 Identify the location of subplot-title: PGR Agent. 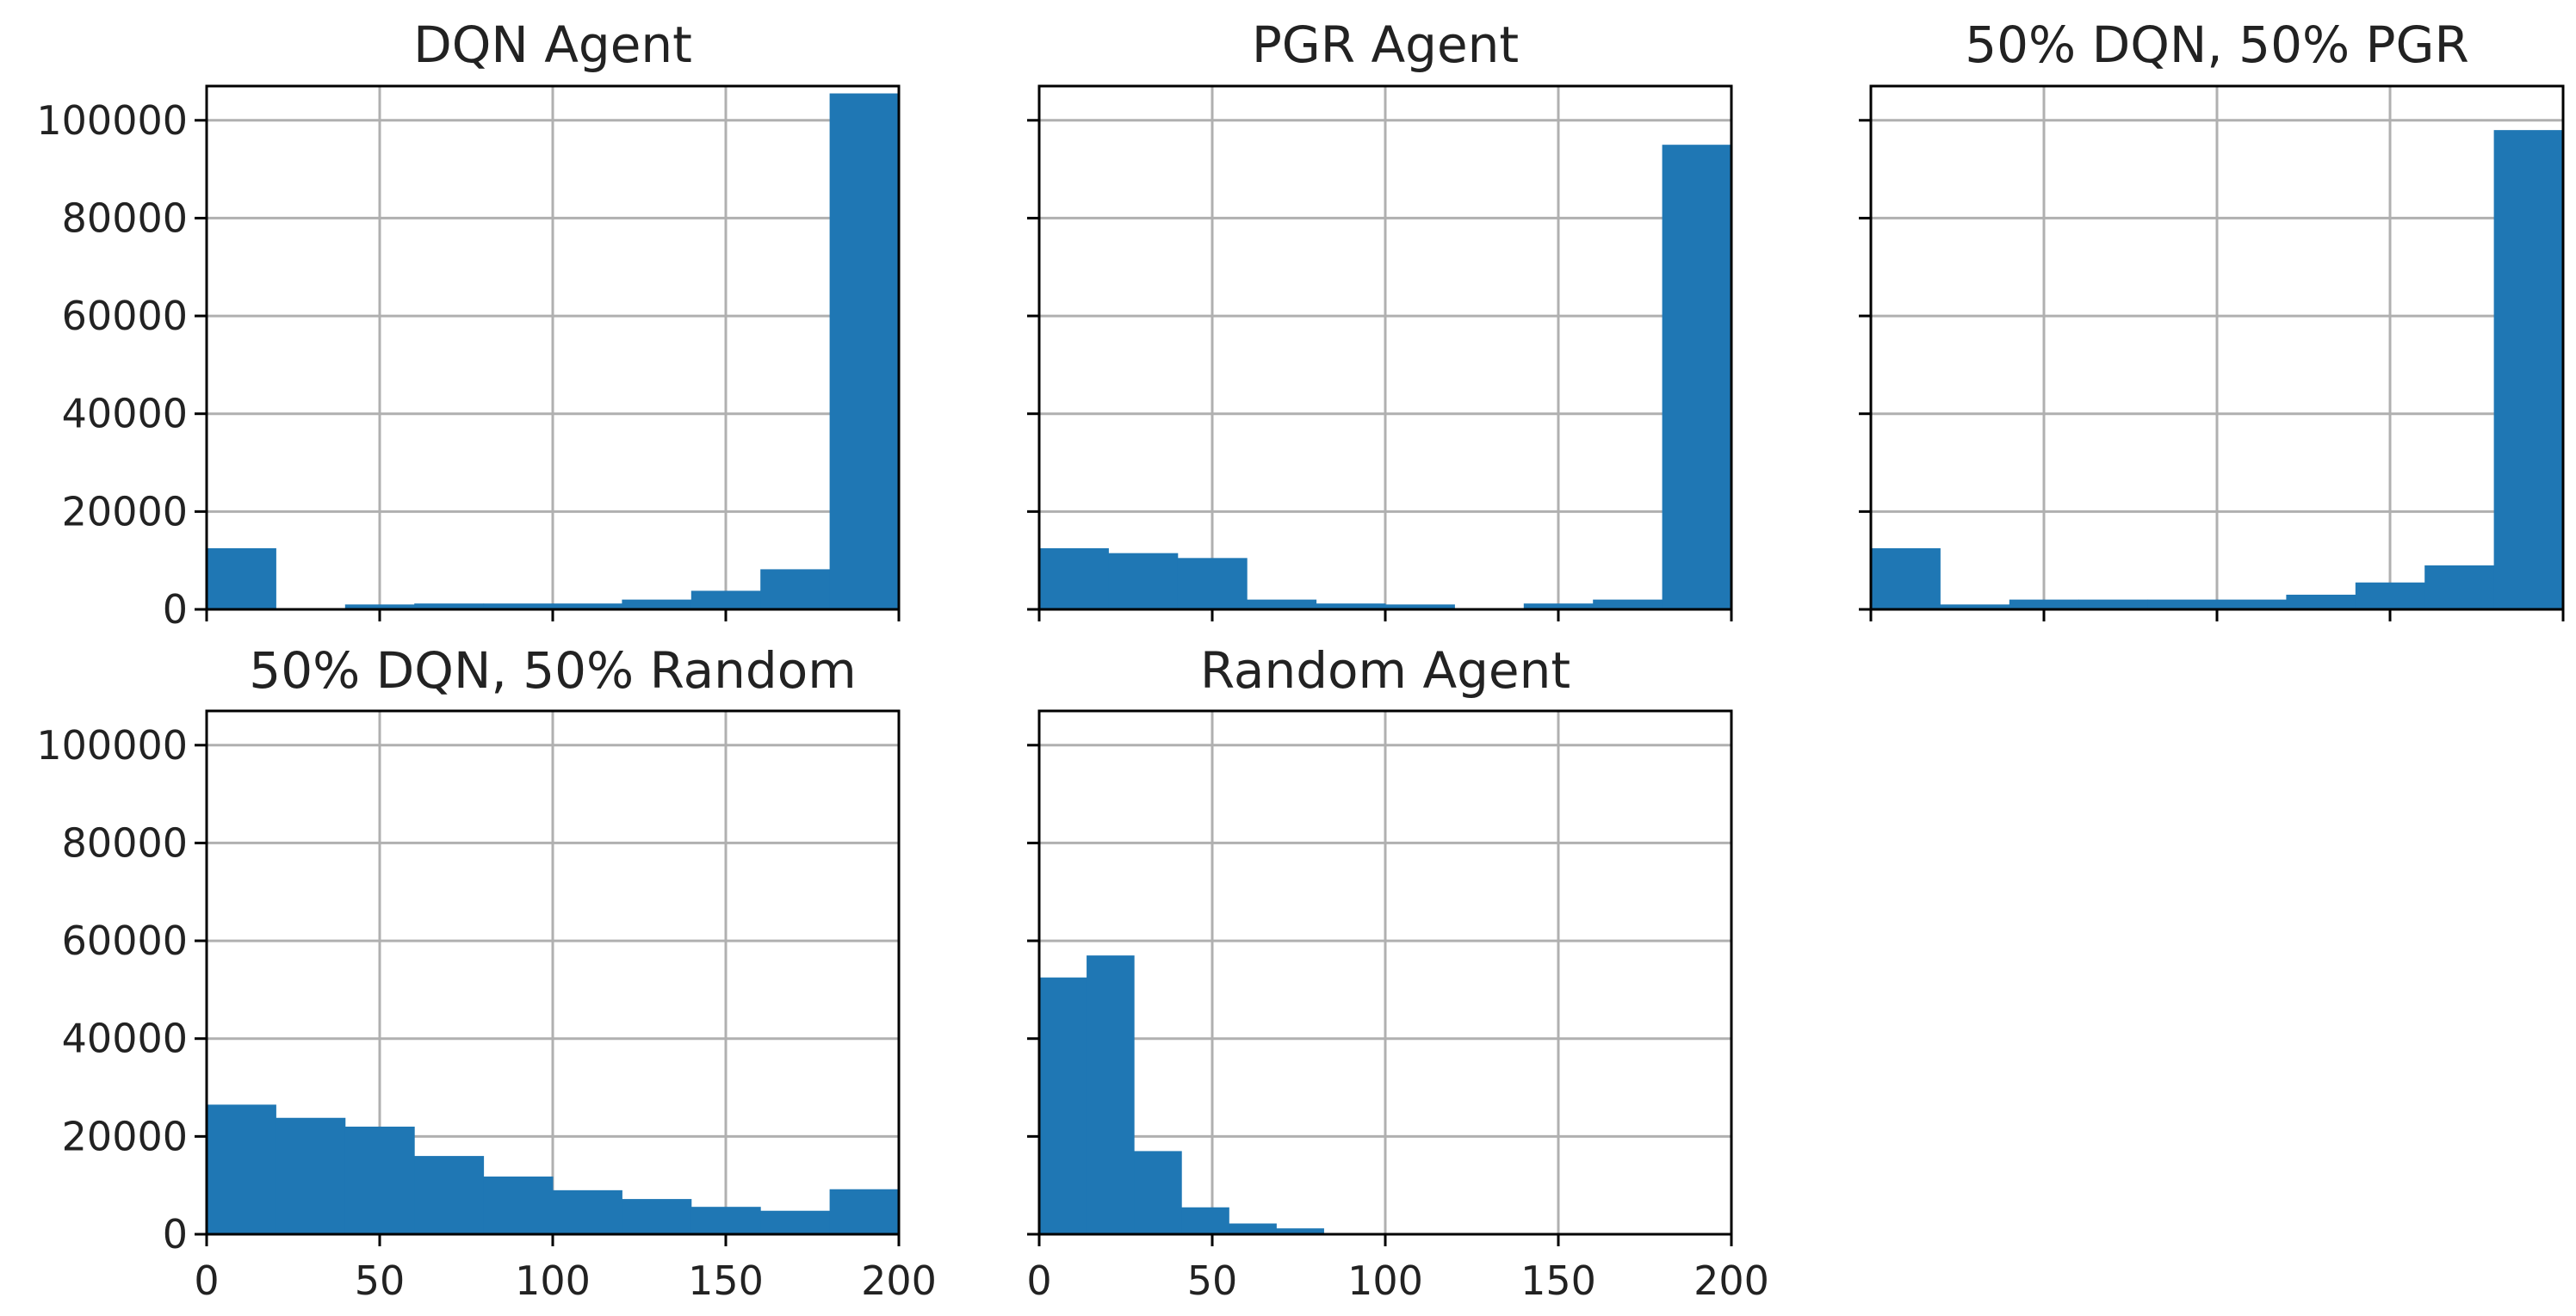
(1385, 44).